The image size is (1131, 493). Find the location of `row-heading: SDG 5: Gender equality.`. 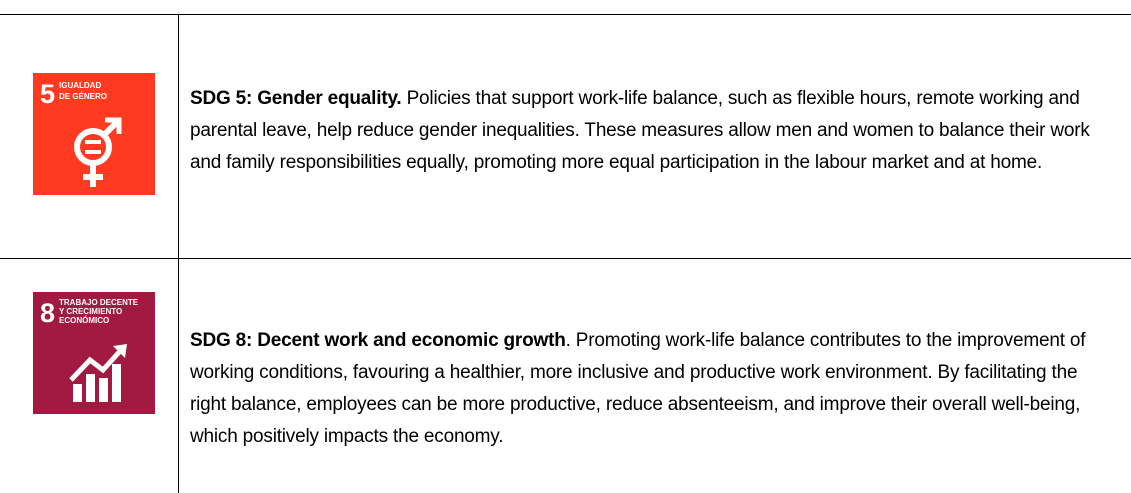

row-heading: SDG 5: Gender equality. is located at coordinates (296, 98).